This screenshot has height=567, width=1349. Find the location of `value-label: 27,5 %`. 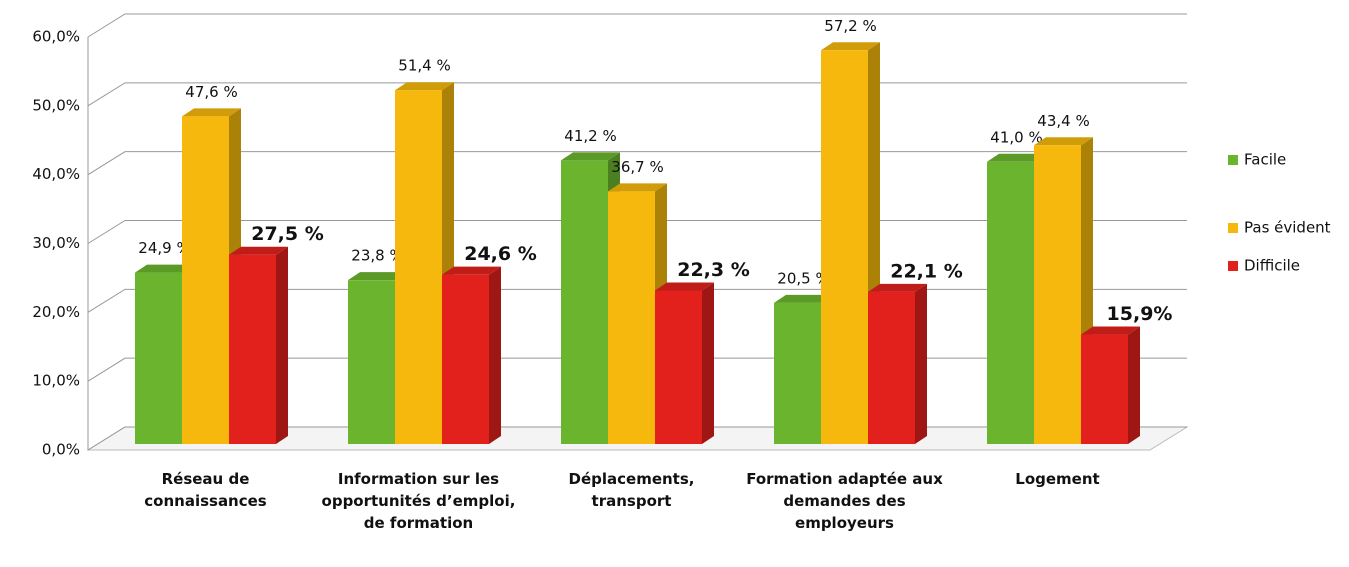

value-label: 27,5 % is located at coordinates (287, 234).